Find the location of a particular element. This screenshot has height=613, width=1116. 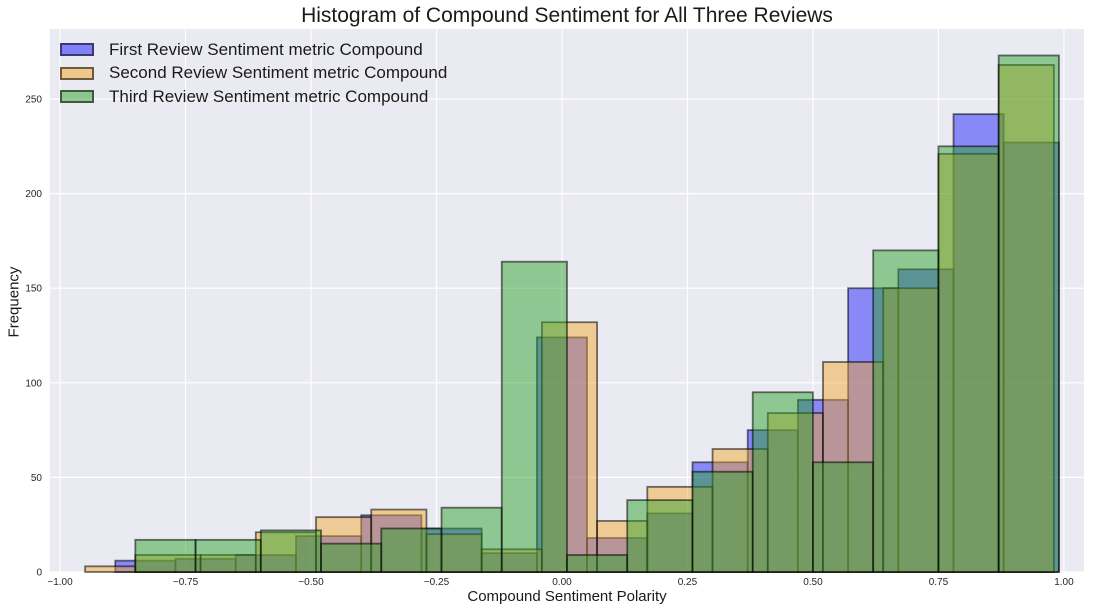

x-axis-label: Compound Sentiment Polarity is located at coordinates (567, 596).